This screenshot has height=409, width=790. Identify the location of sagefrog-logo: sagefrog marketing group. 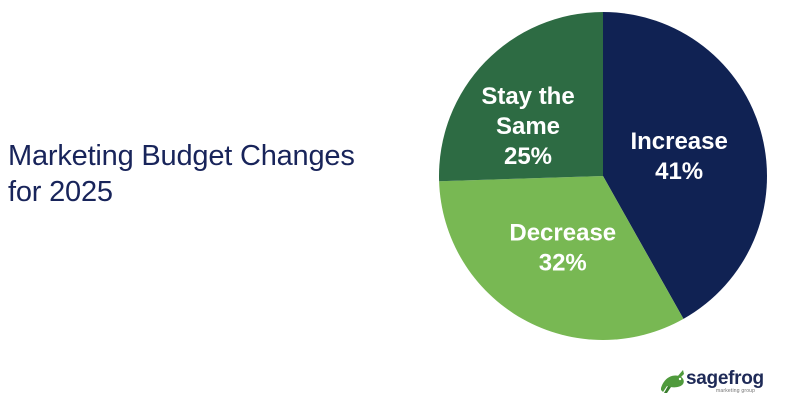
(714, 381).